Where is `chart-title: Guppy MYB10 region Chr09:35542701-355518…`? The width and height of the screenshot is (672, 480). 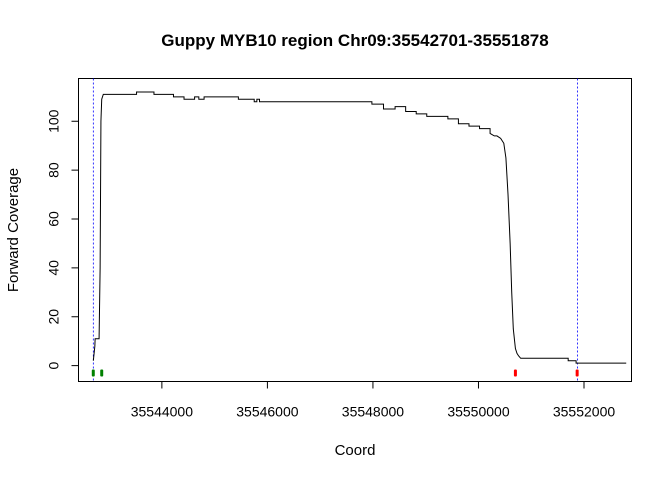 chart-title: Guppy MYB10 region Chr09:35542701-355518… is located at coordinates (354, 40).